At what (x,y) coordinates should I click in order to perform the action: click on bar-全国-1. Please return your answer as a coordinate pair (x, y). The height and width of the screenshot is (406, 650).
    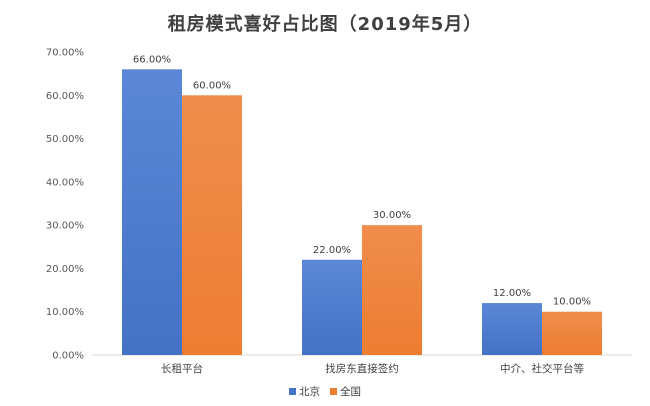
    Looking at the image, I should click on (392, 290).